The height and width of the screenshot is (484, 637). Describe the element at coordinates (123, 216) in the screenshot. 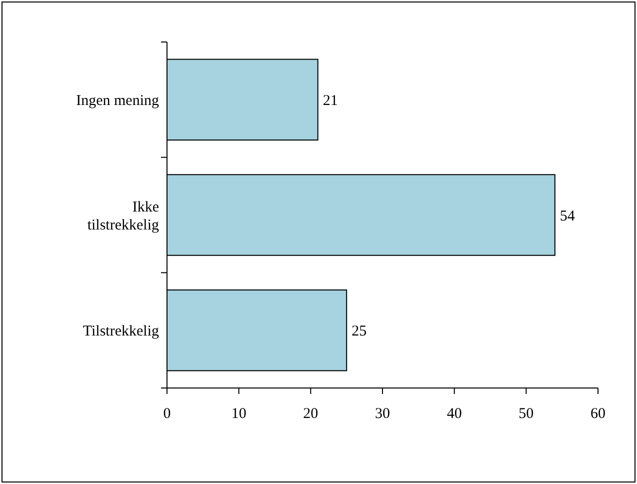

I see `y-tick-label: Ikke tilstrekkelig` at that location.